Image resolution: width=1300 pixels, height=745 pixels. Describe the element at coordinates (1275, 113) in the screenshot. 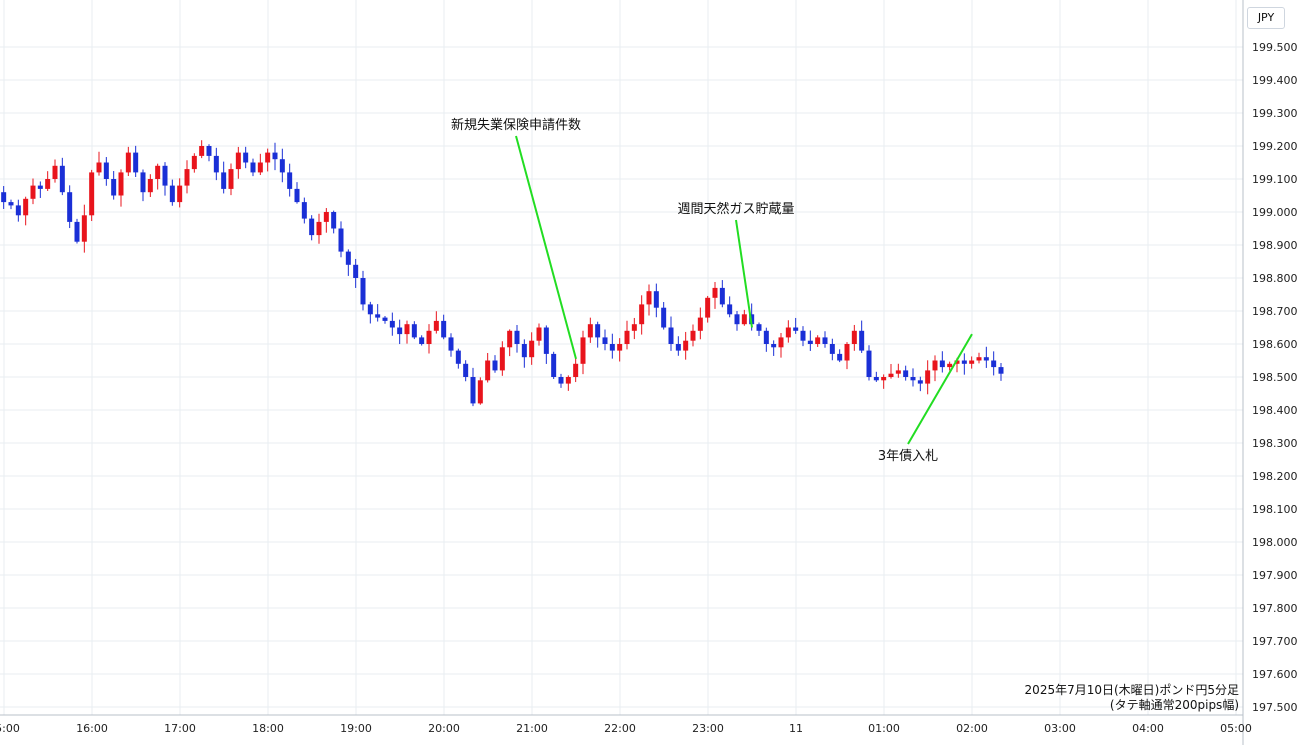

I see `y-tick-label: 199.300` at that location.